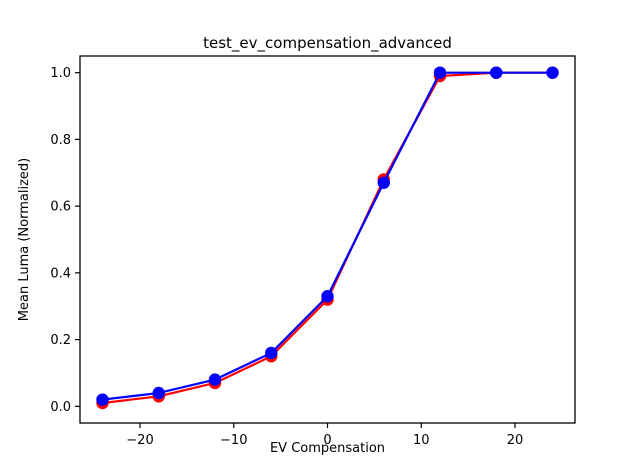  I want to click on y-tick-label: 0.2, so click(60, 340).